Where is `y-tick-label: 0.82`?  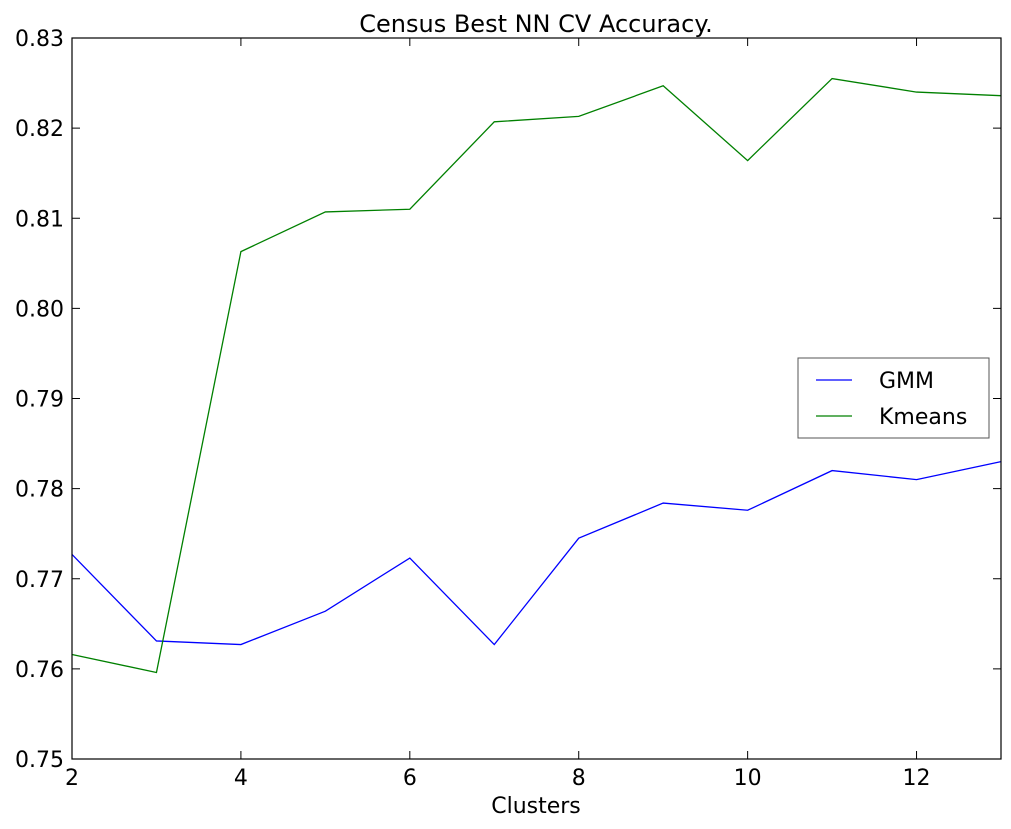
y-tick-label: 0.82 is located at coordinates (39, 129).